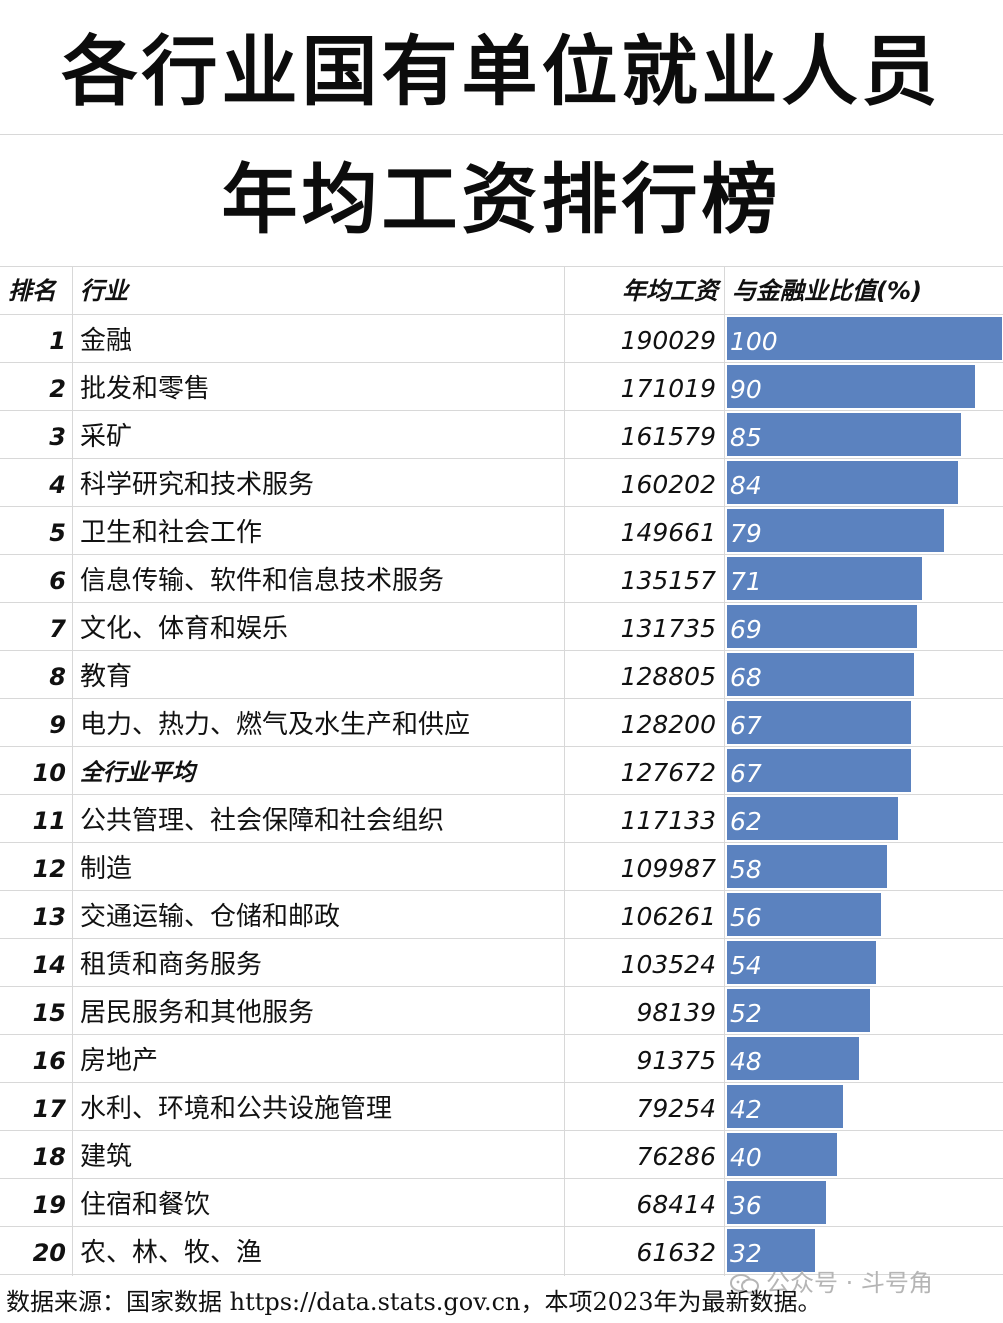 Image resolution: width=1003 pixels, height=1323 pixels. I want to click on ratio-label: 100, so click(754, 341).